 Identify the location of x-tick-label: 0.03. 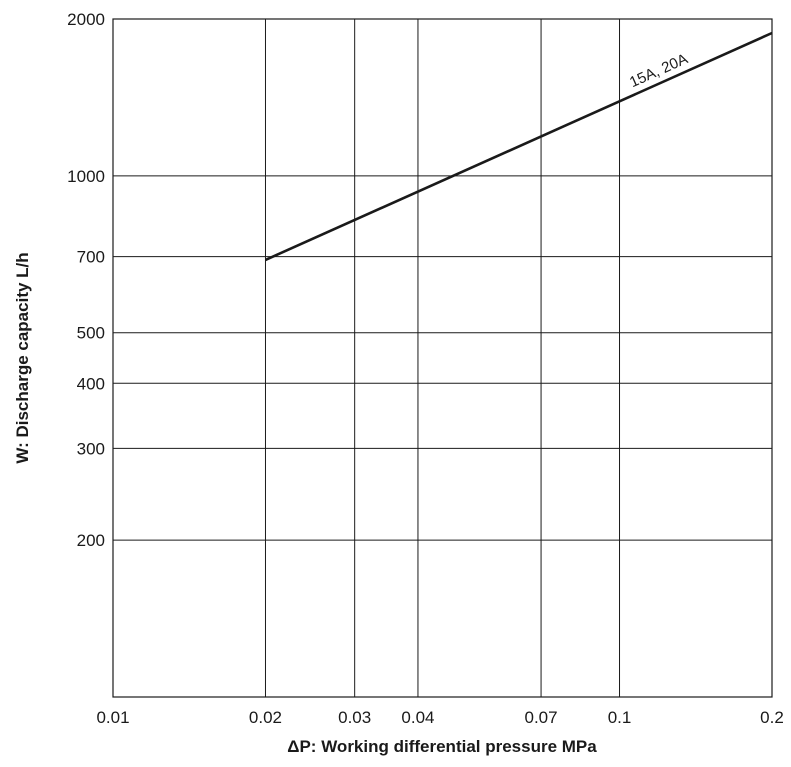
(354, 717).